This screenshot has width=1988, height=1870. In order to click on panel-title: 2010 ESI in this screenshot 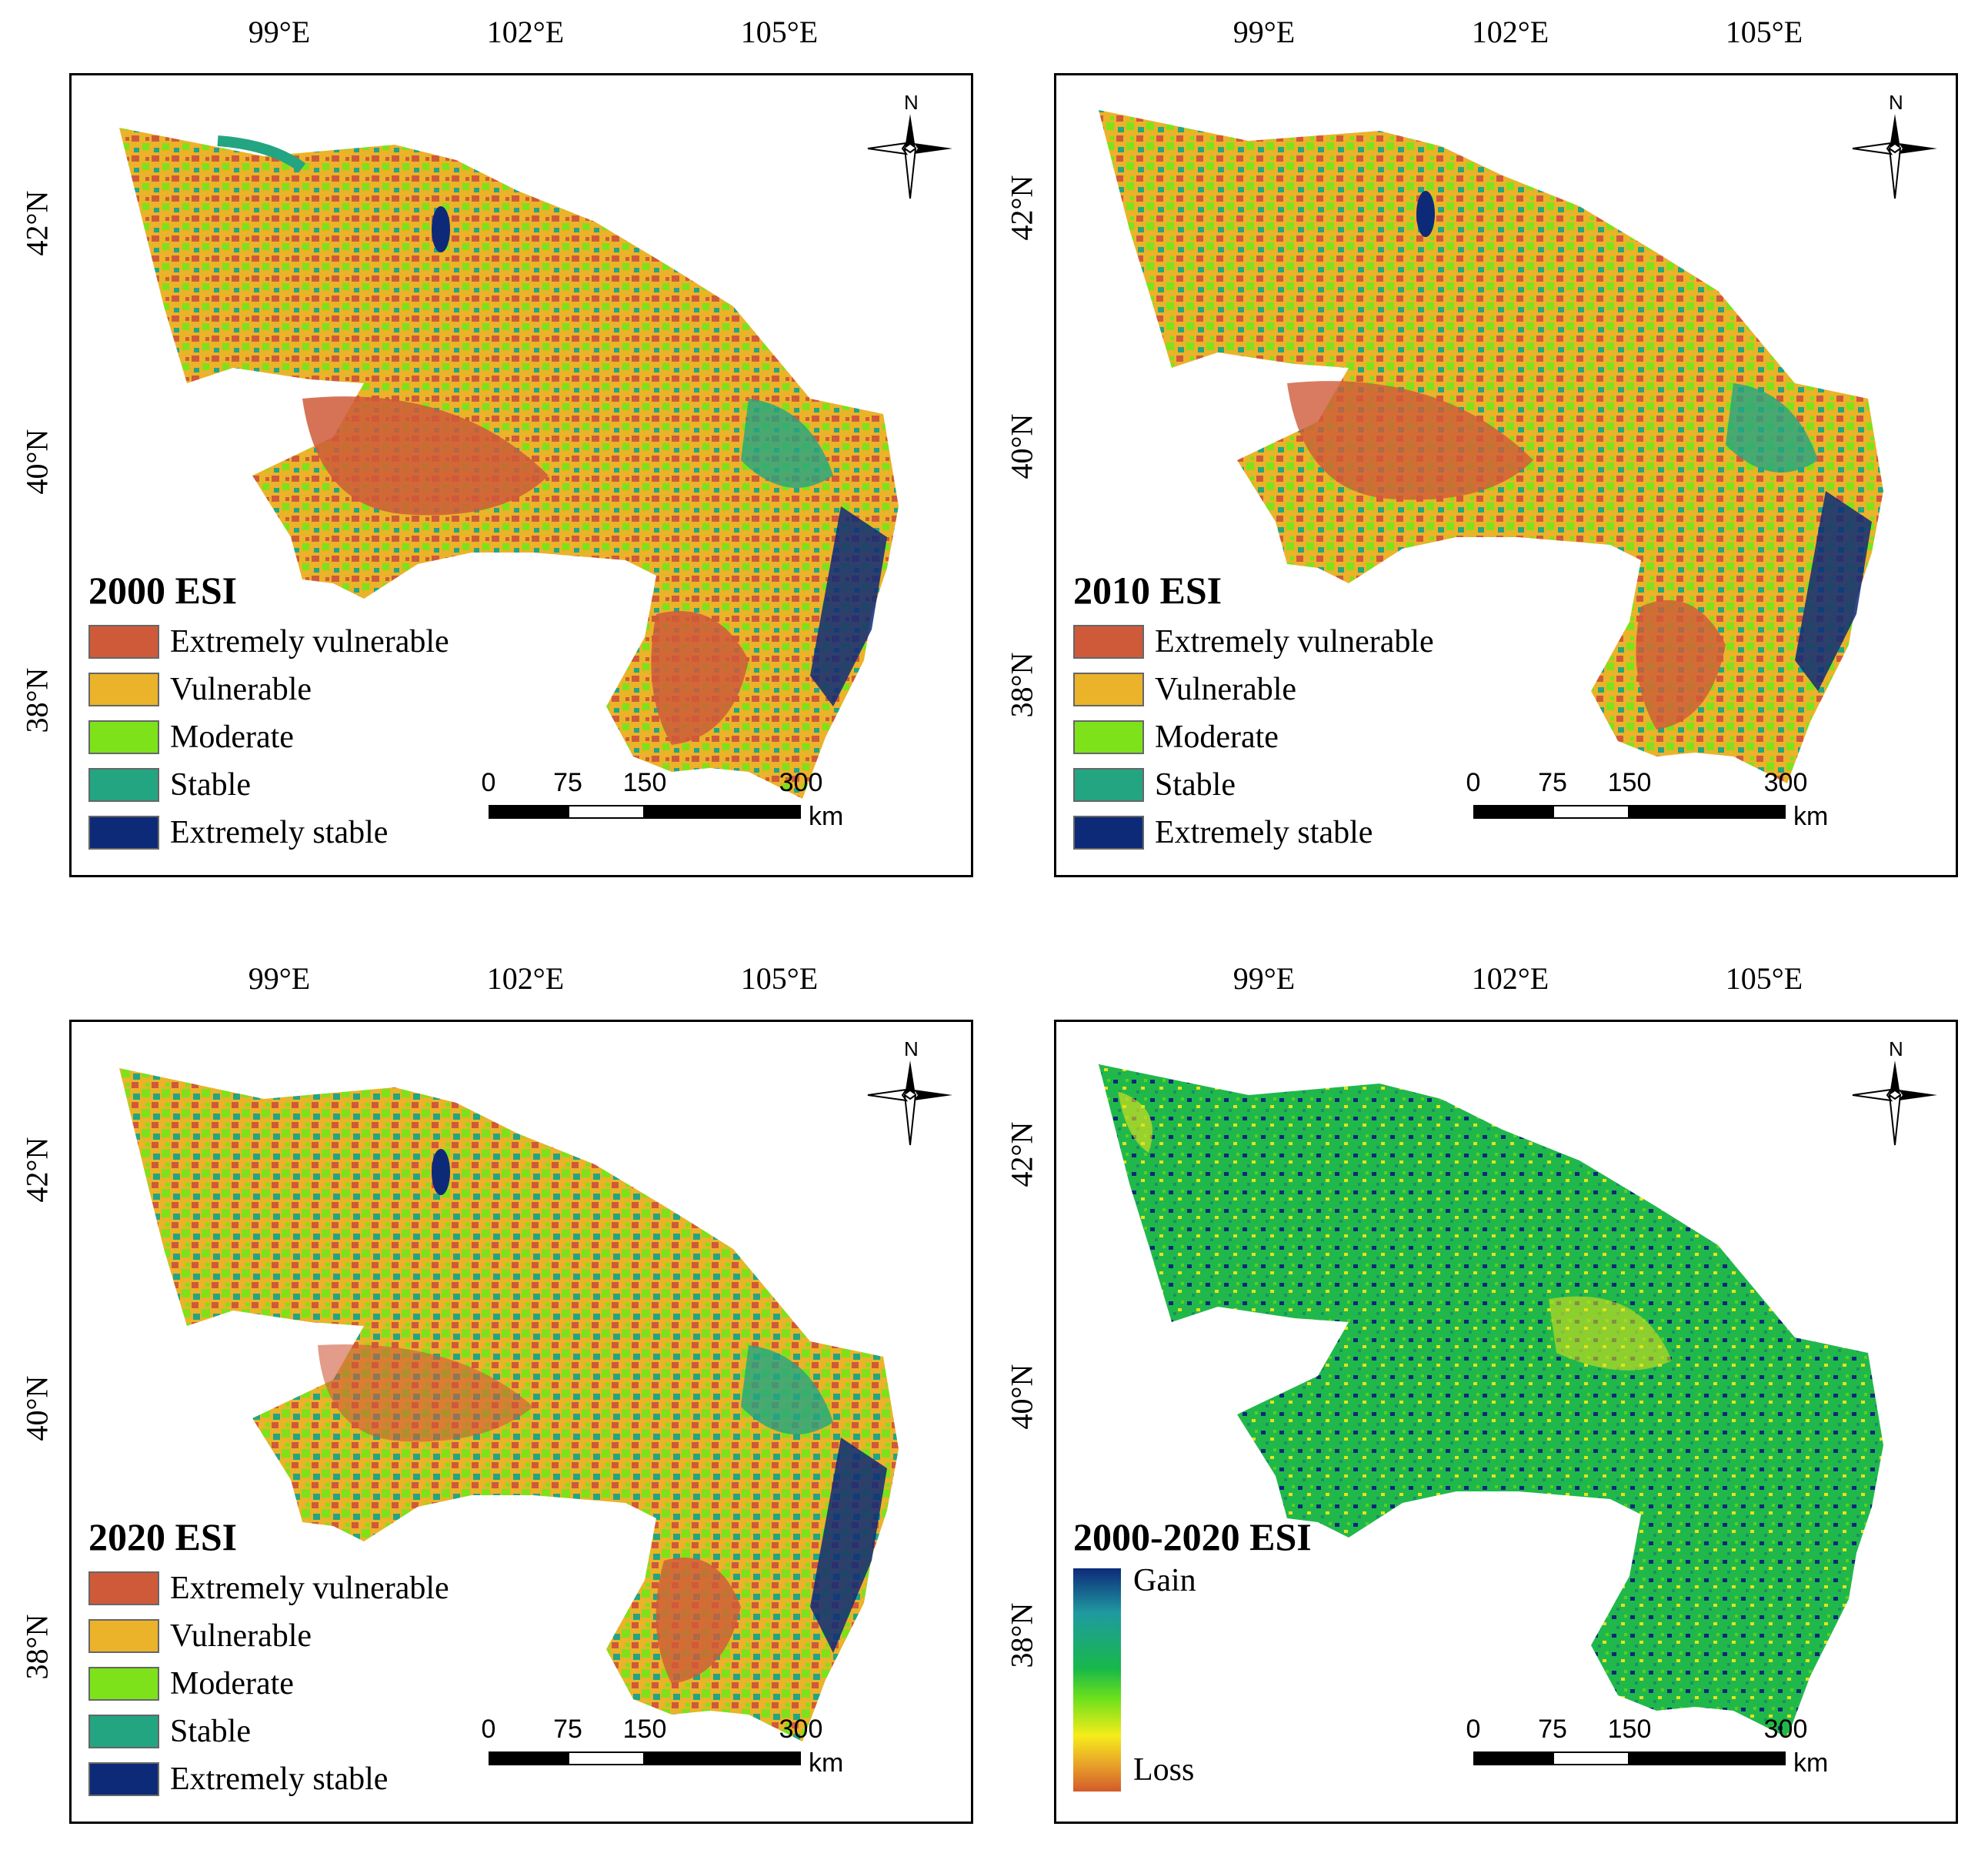, I will do `click(1147, 591)`.